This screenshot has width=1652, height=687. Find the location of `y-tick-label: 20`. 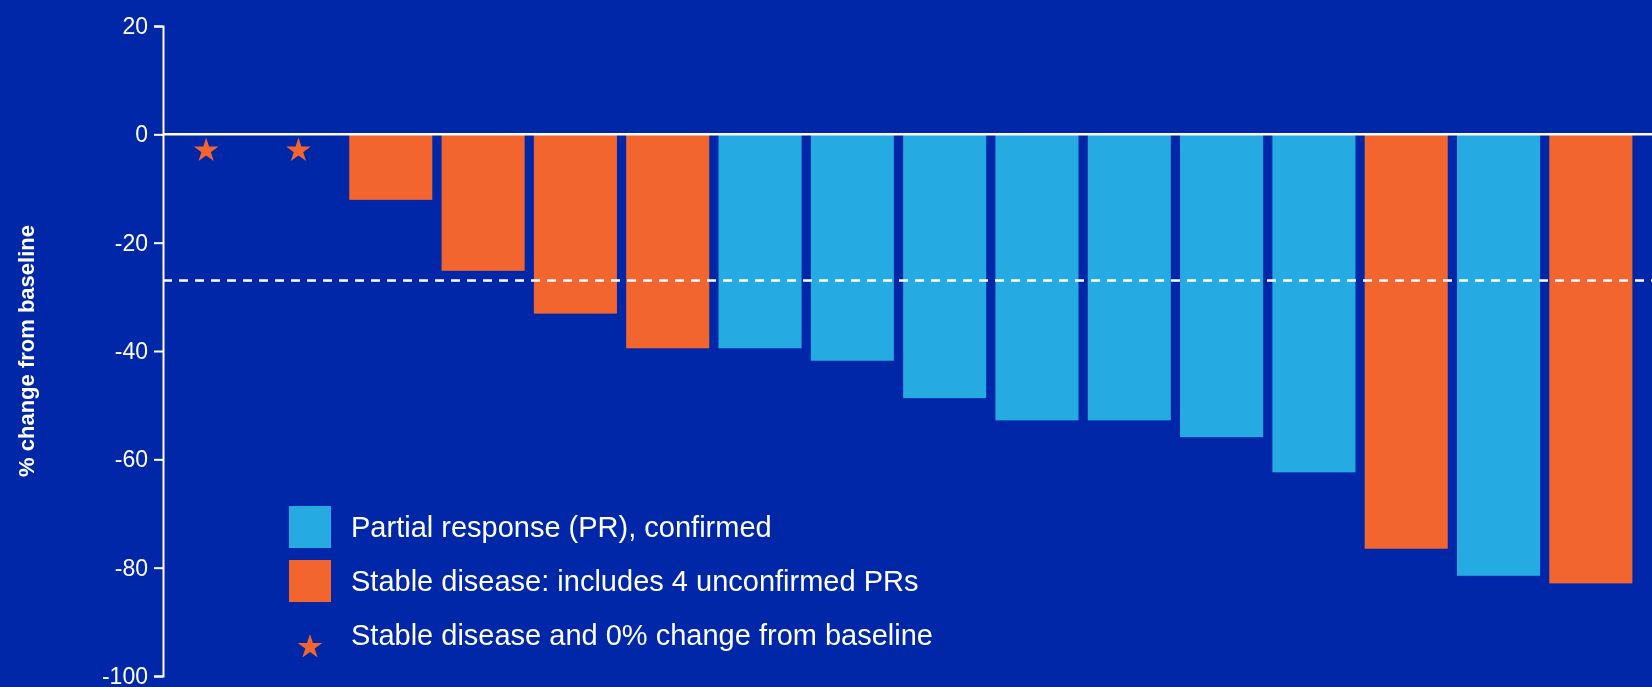

y-tick-label: 20 is located at coordinates (135, 25).